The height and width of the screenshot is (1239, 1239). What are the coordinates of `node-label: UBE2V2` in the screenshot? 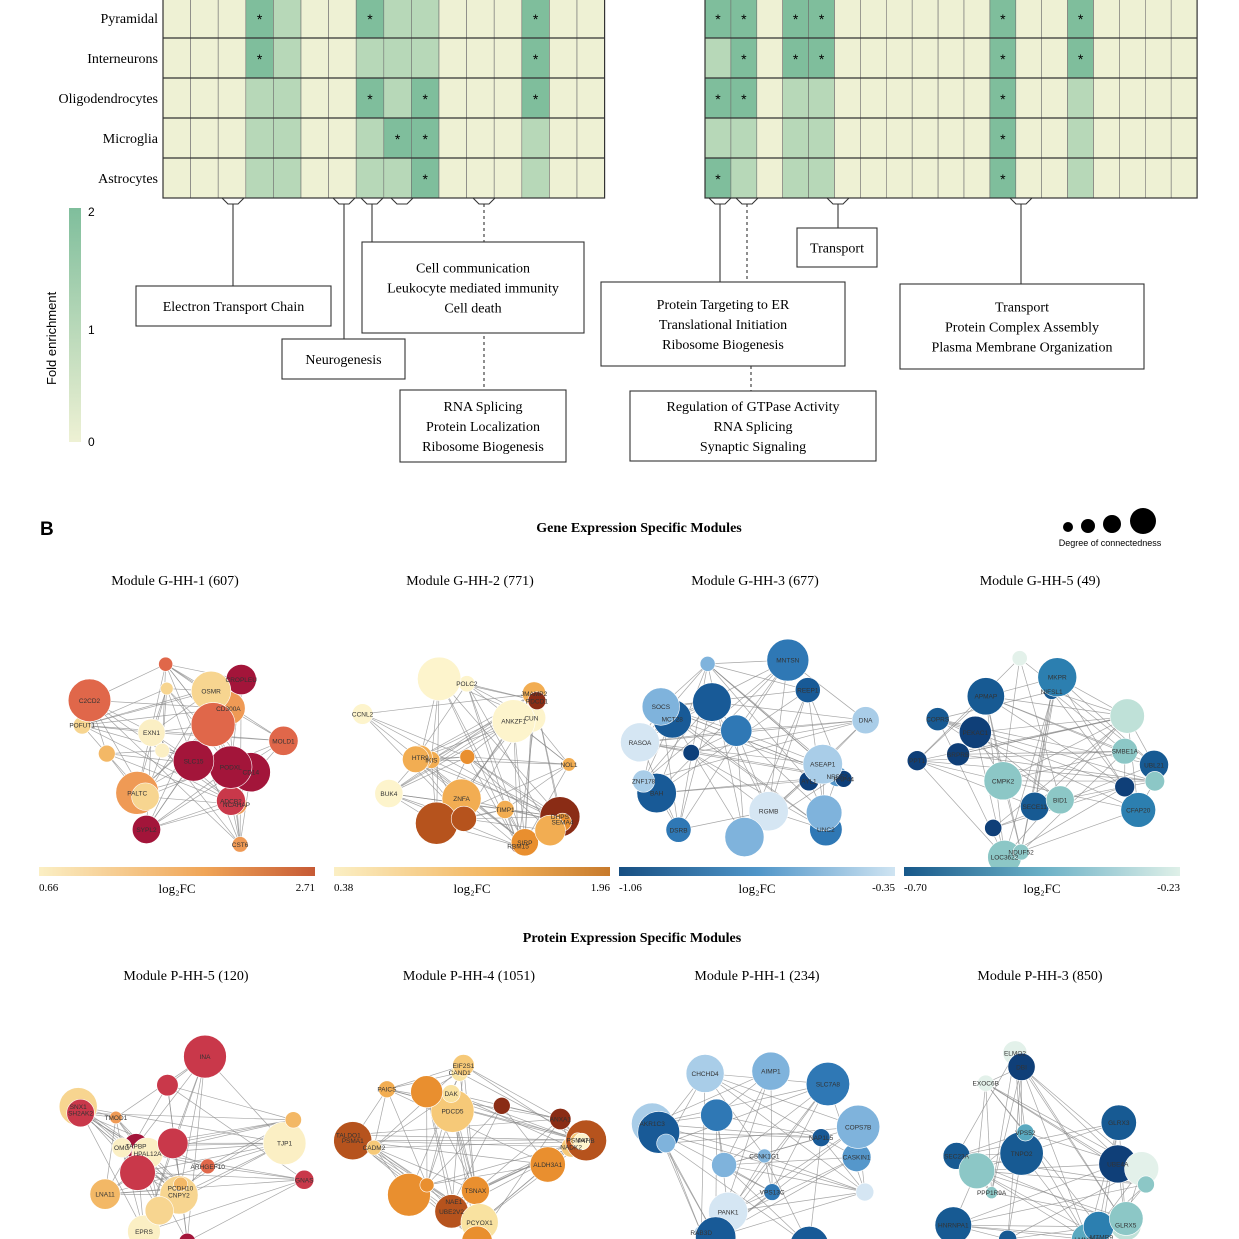 It's located at (451, 1212).